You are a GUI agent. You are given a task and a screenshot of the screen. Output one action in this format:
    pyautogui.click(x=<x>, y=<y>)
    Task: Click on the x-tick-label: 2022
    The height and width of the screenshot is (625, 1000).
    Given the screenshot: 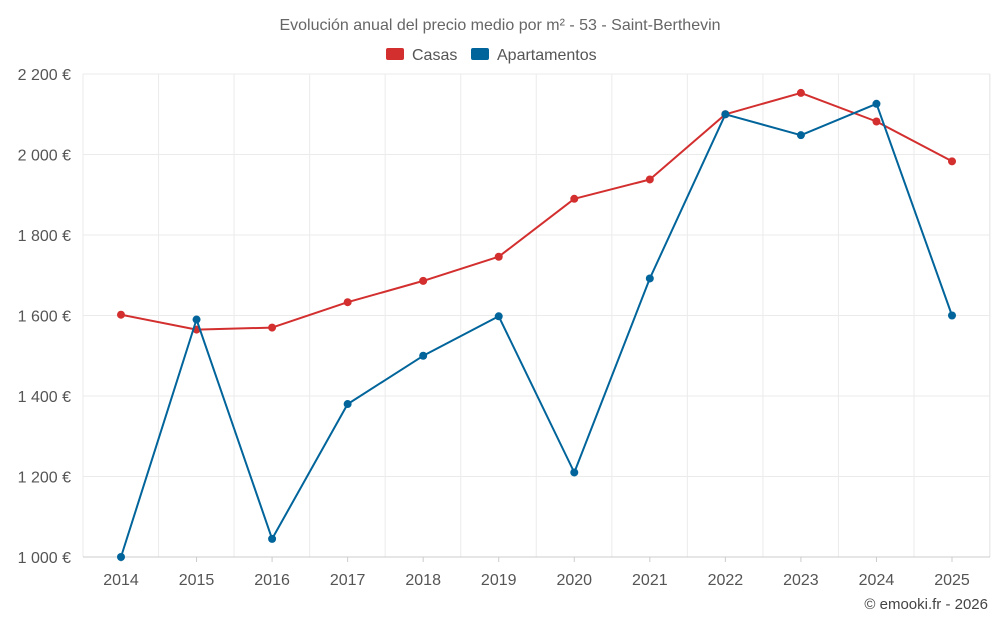 What is the action you would take?
    pyautogui.click(x=726, y=580)
    